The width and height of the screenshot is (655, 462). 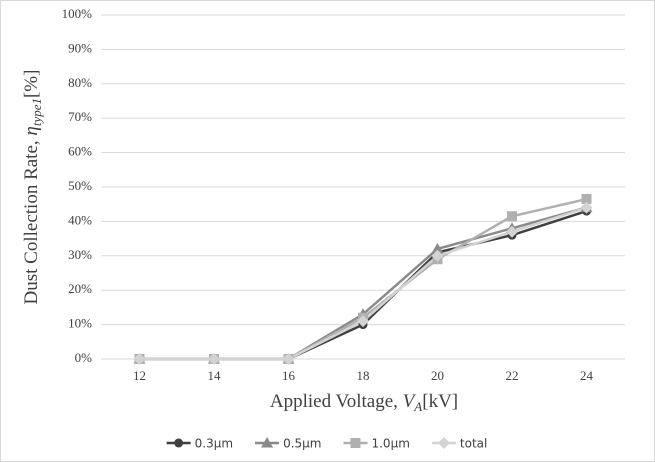 I want to click on legend-label: 1.0μm, so click(x=390, y=444).